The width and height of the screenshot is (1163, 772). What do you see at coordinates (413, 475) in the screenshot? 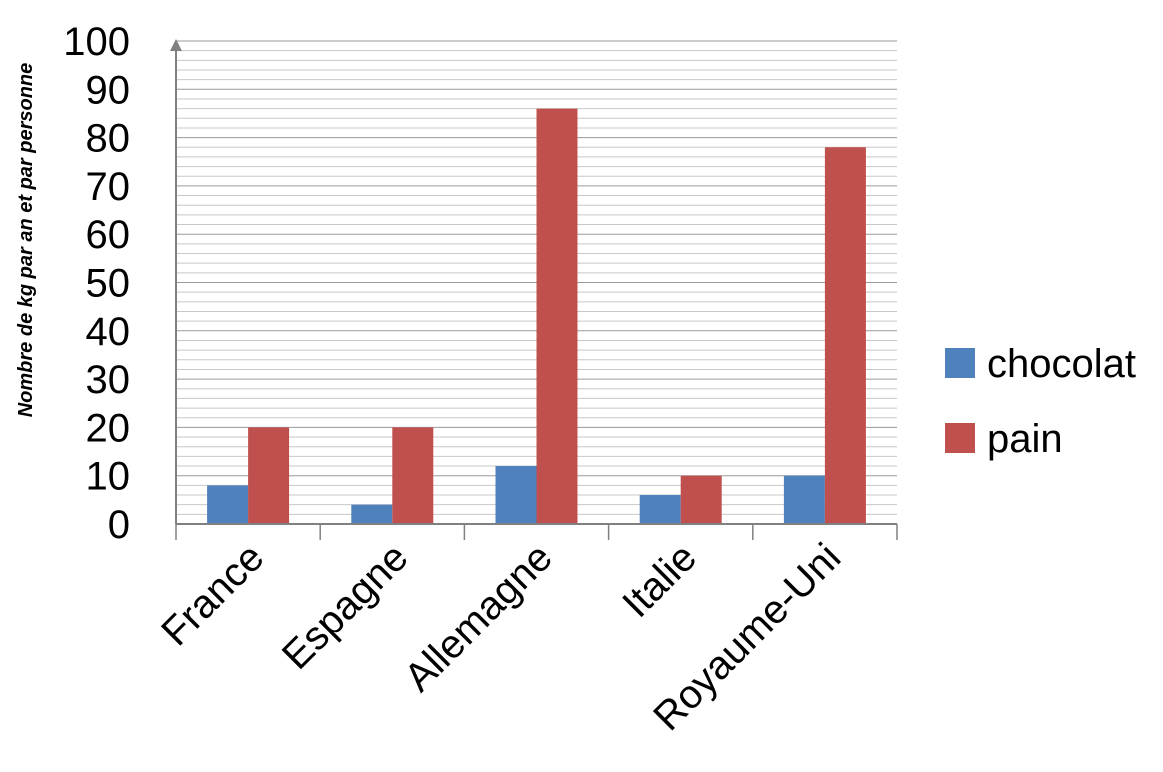
I see `bar-pain-espagne` at bounding box center [413, 475].